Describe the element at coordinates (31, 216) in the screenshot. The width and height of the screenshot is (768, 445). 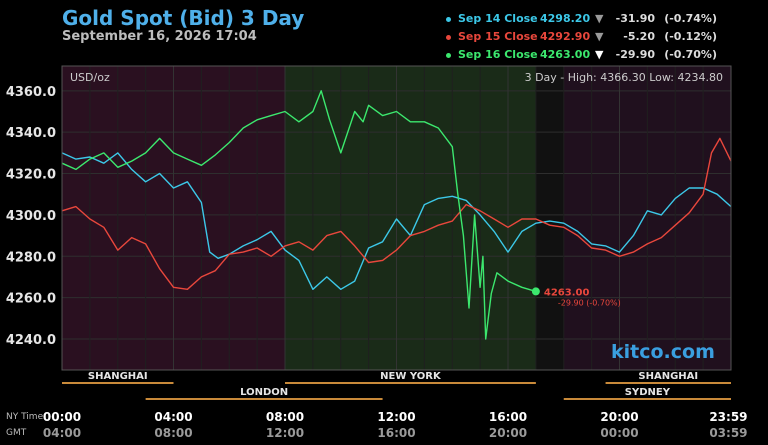
I see `y-tick-label: 4300.0` at that location.